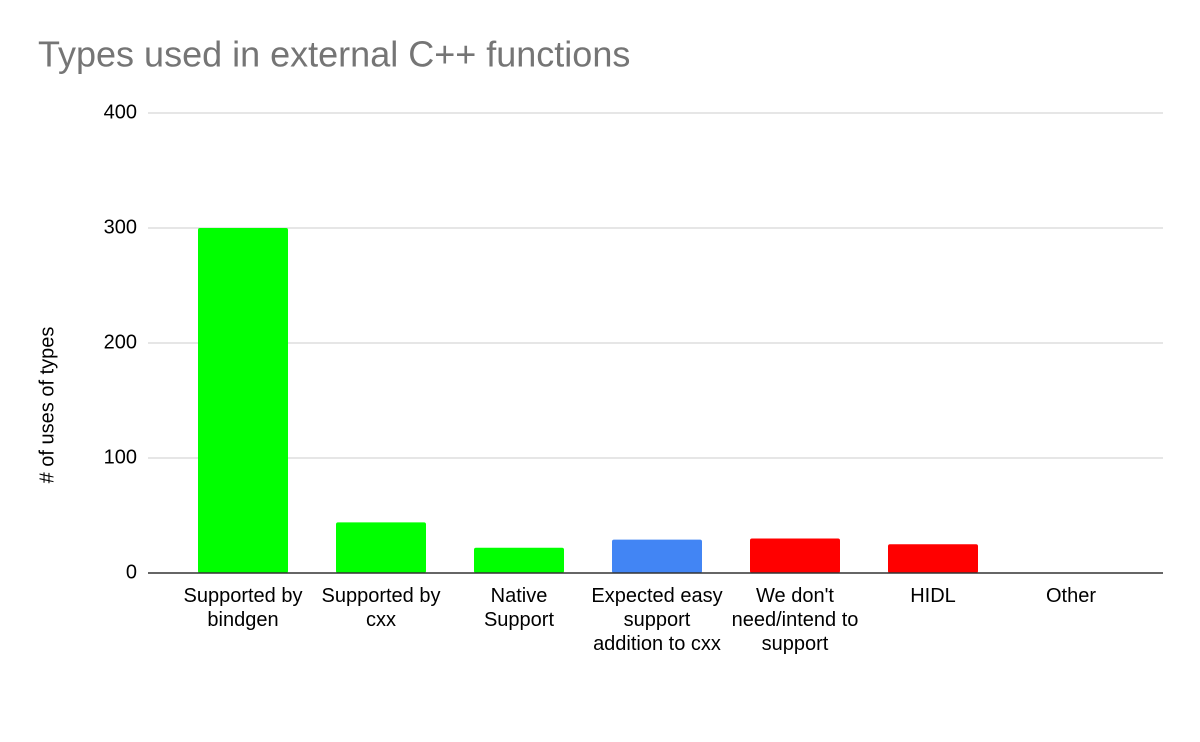  I want to click on y-tick-label: 200, so click(120, 342).